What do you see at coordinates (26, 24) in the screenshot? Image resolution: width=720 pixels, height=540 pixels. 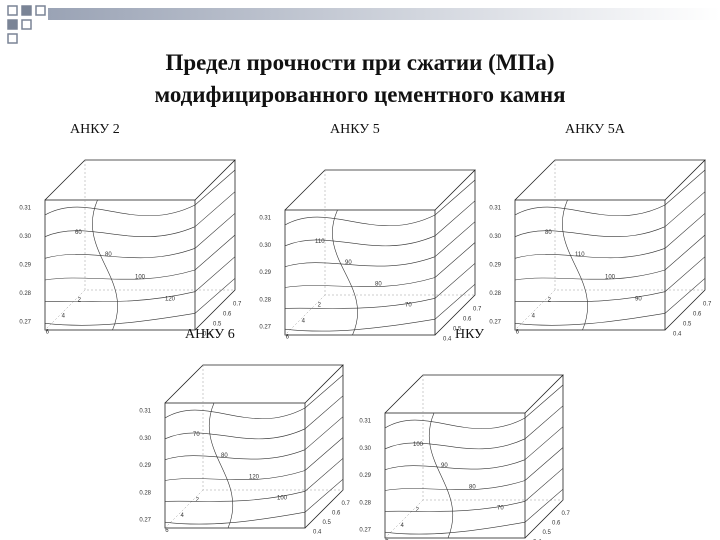 I see `corner-squares` at bounding box center [26, 24].